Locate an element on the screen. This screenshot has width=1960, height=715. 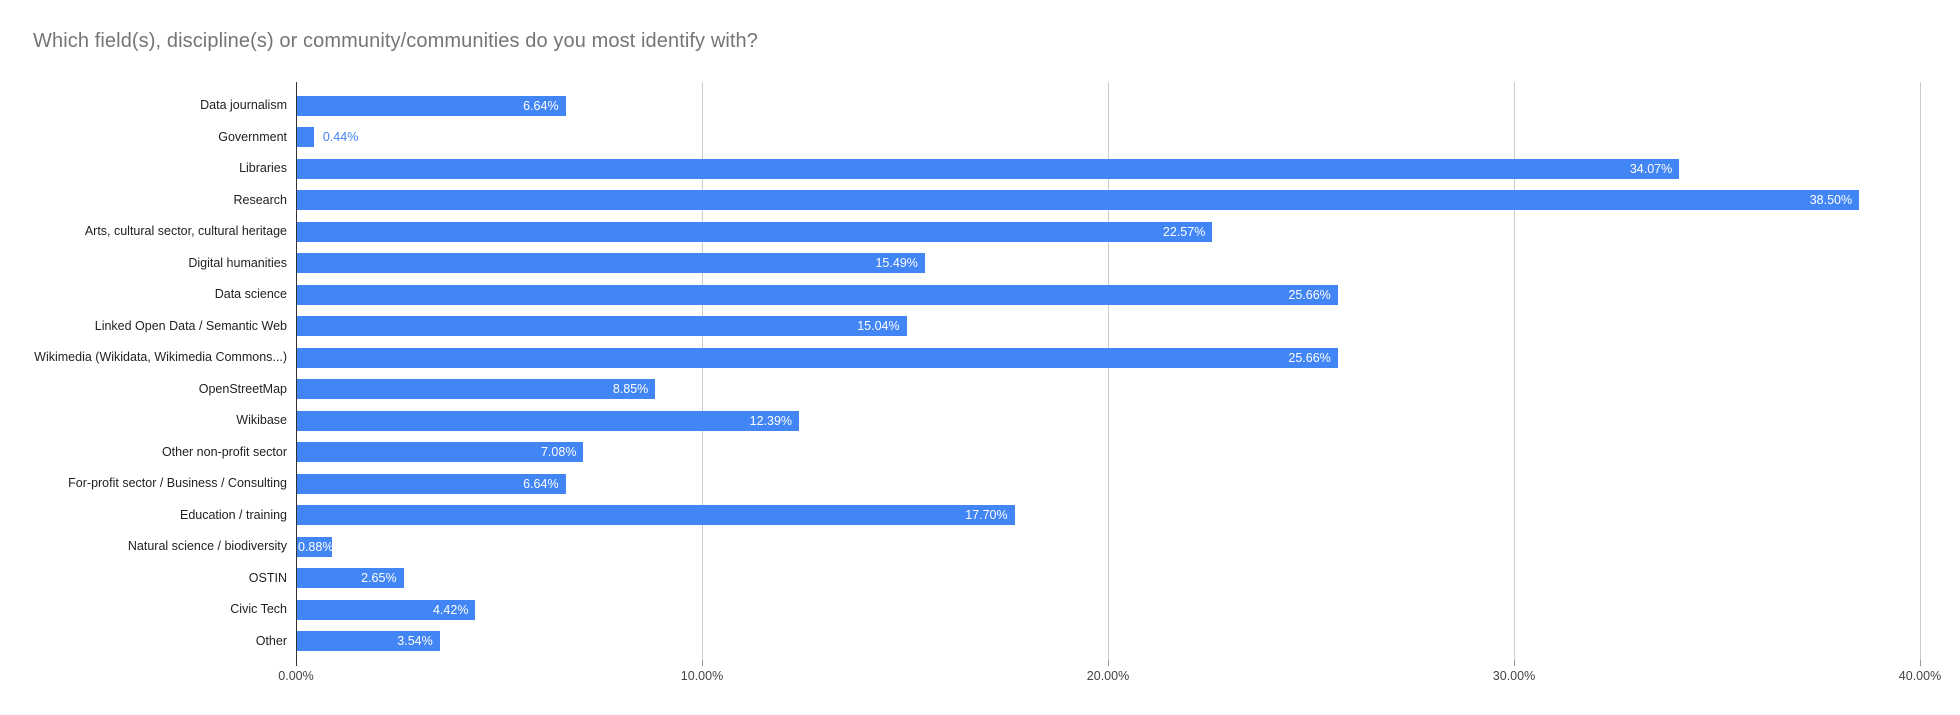
bar-value-label: 38.50% is located at coordinates (1831, 200).